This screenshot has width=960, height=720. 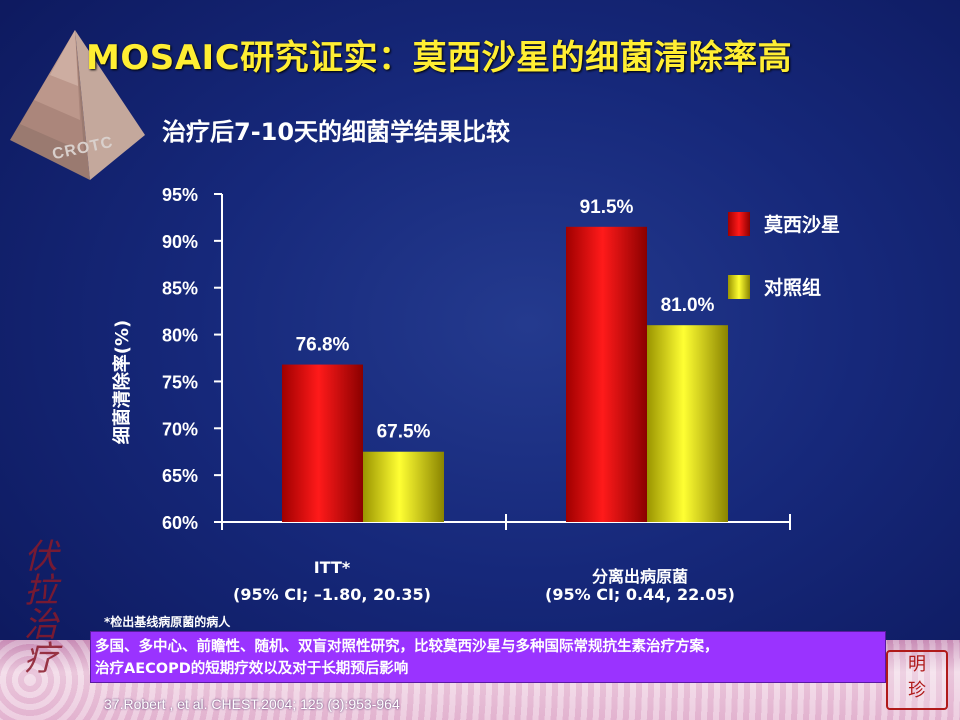 I want to click on chart-title: 治疗后7-10天的细菌学结果比较, so click(x=336, y=132).